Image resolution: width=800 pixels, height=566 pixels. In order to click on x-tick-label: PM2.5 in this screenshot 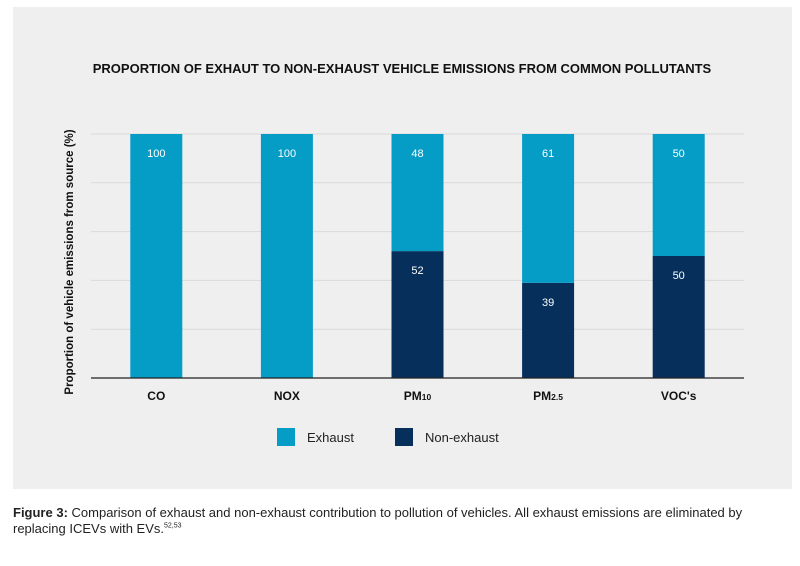, I will do `click(548, 396)`.